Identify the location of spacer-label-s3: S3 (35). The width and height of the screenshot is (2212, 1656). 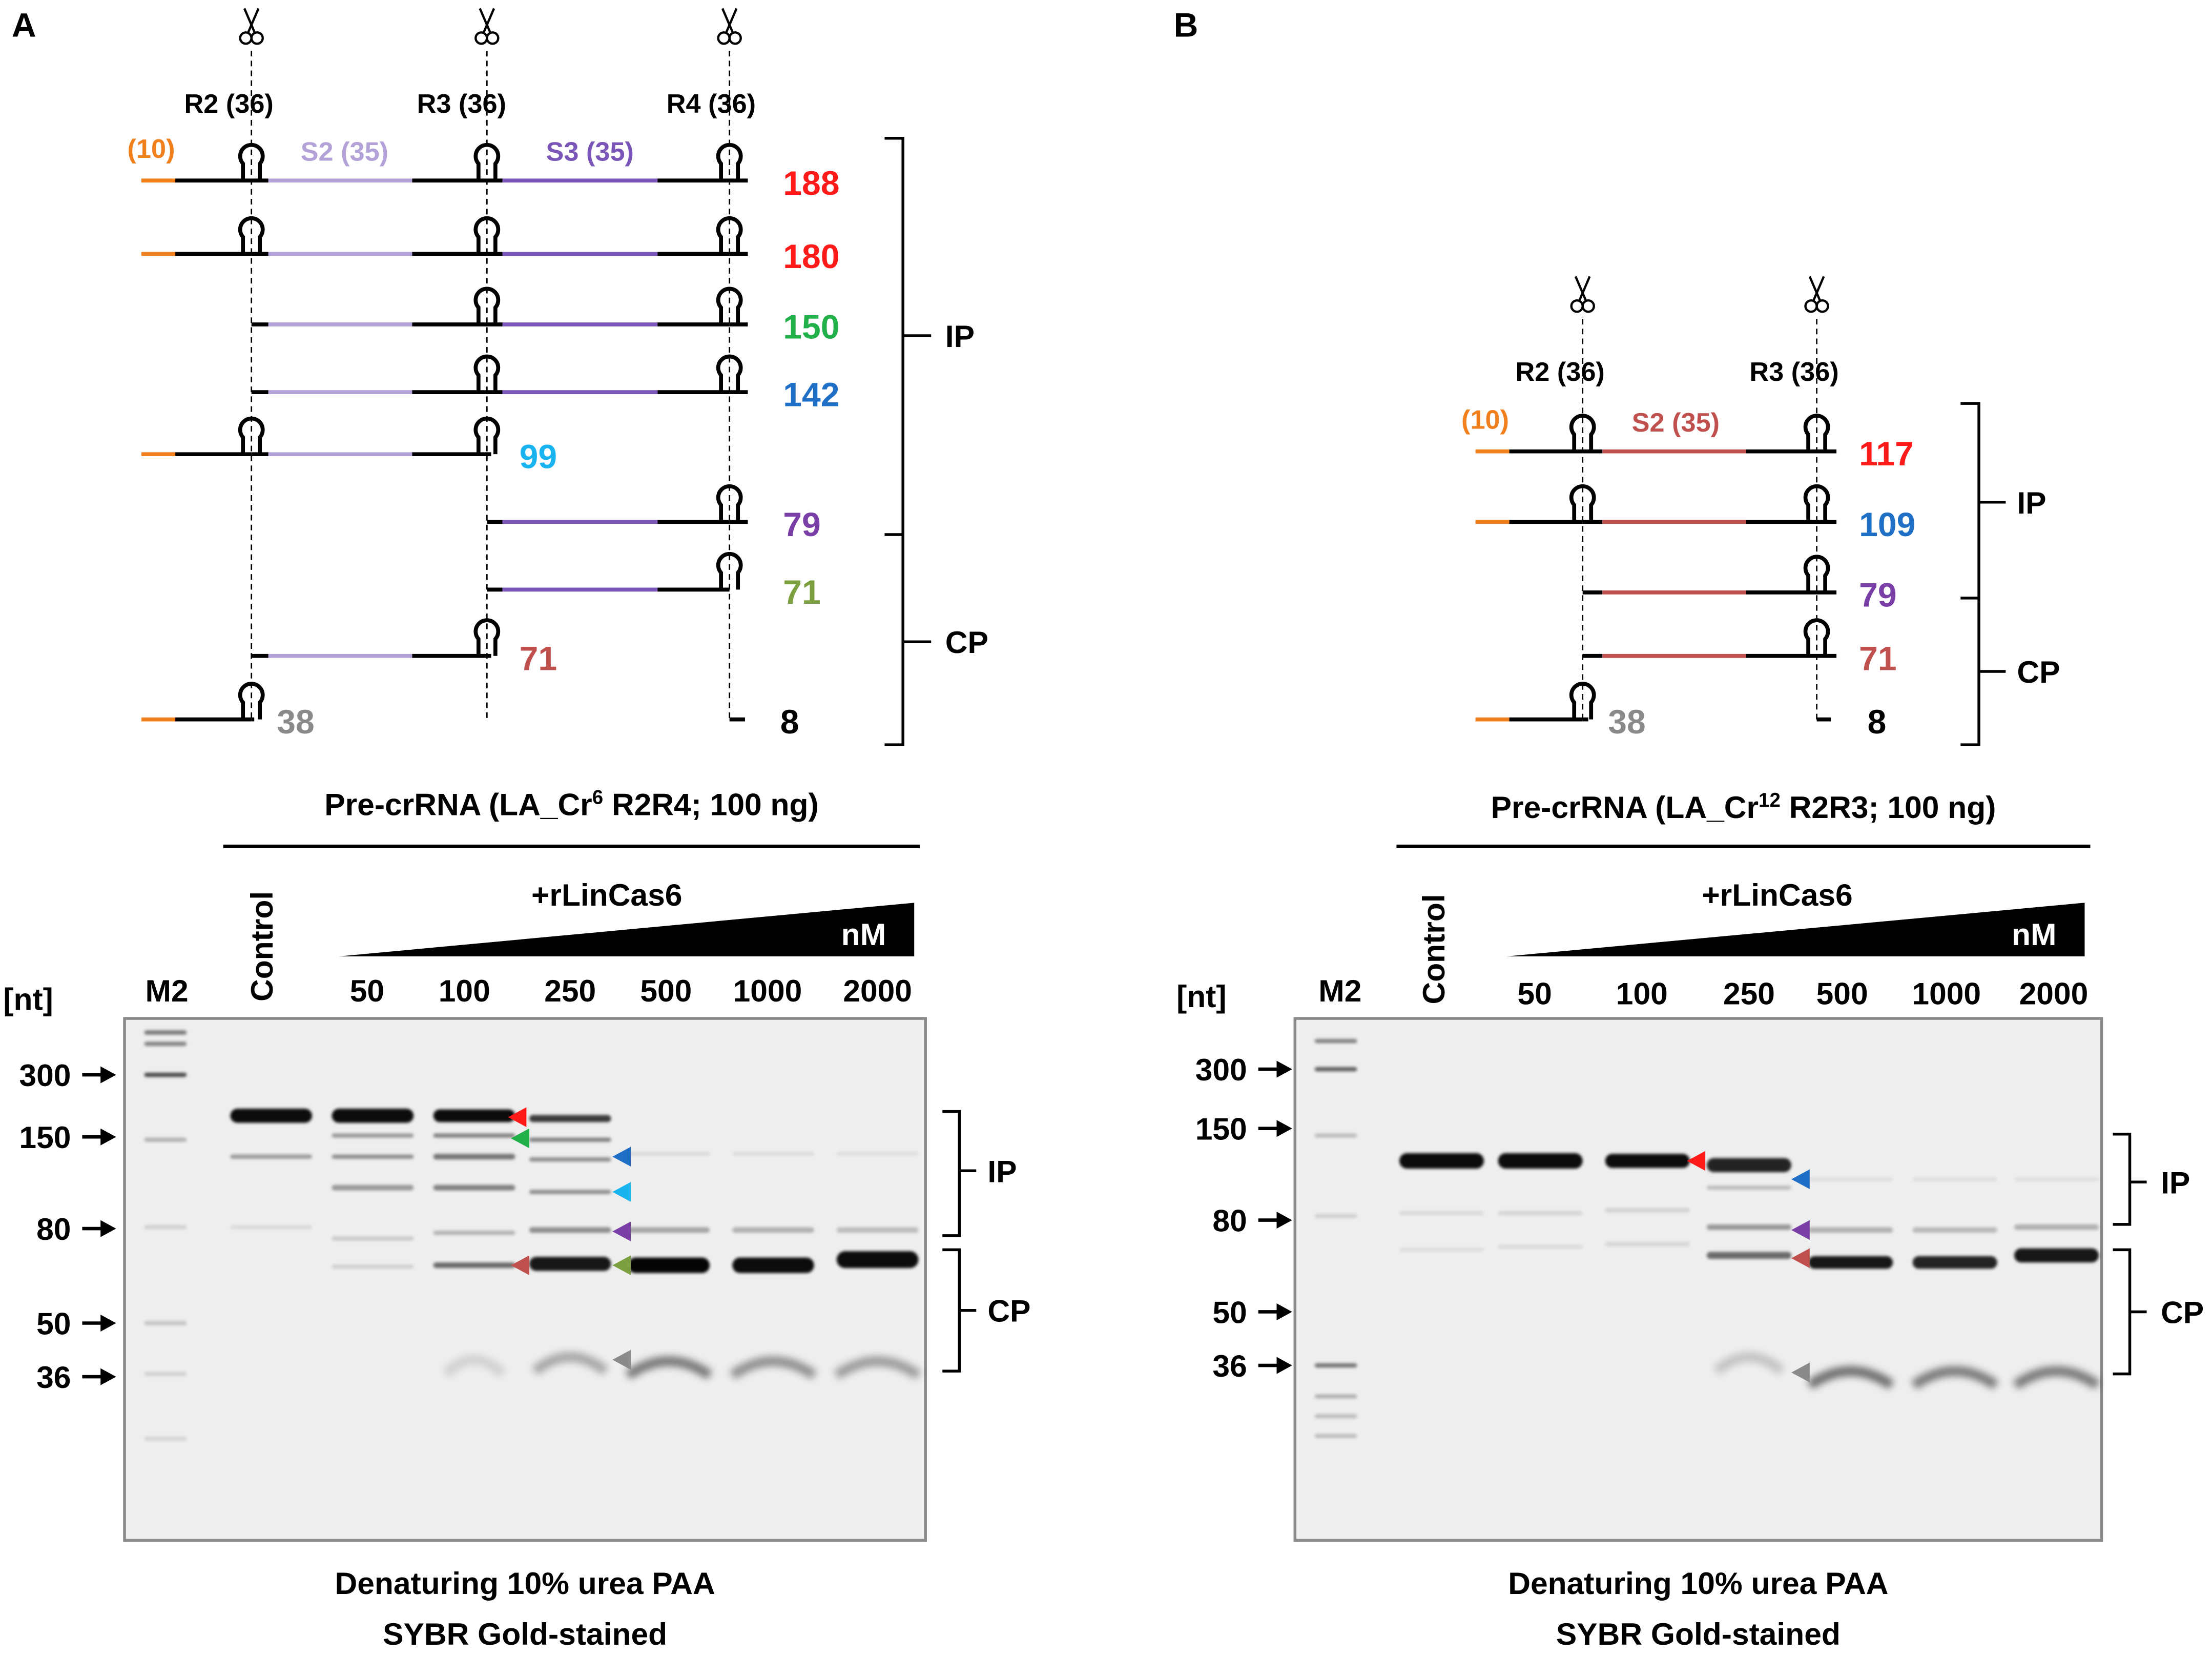
(589, 152).